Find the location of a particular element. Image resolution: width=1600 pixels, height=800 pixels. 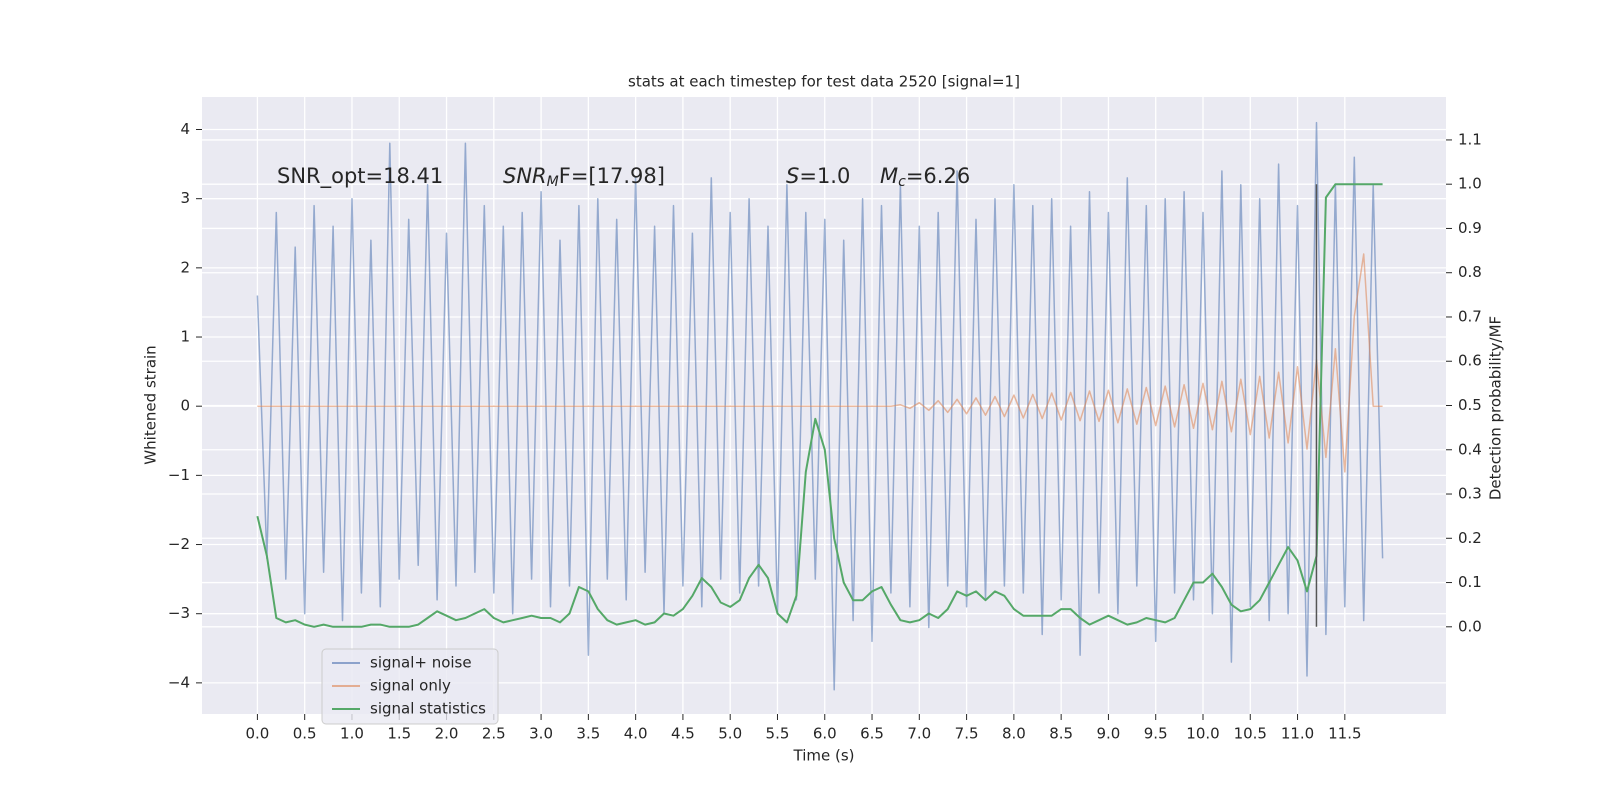

x-tick-label: 11.0 is located at coordinates (1297, 734).